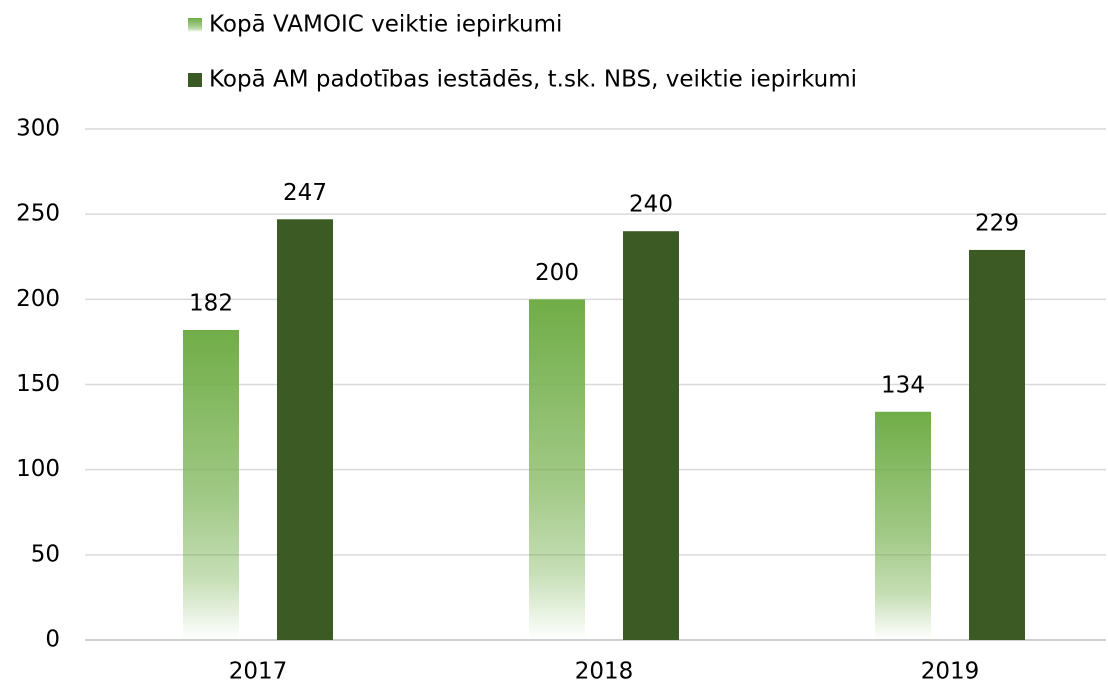 Image resolution: width=1108 pixels, height=688 pixels. Describe the element at coordinates (38, 384) in the screenshot. I see `y-tick-label: 150` at that location.